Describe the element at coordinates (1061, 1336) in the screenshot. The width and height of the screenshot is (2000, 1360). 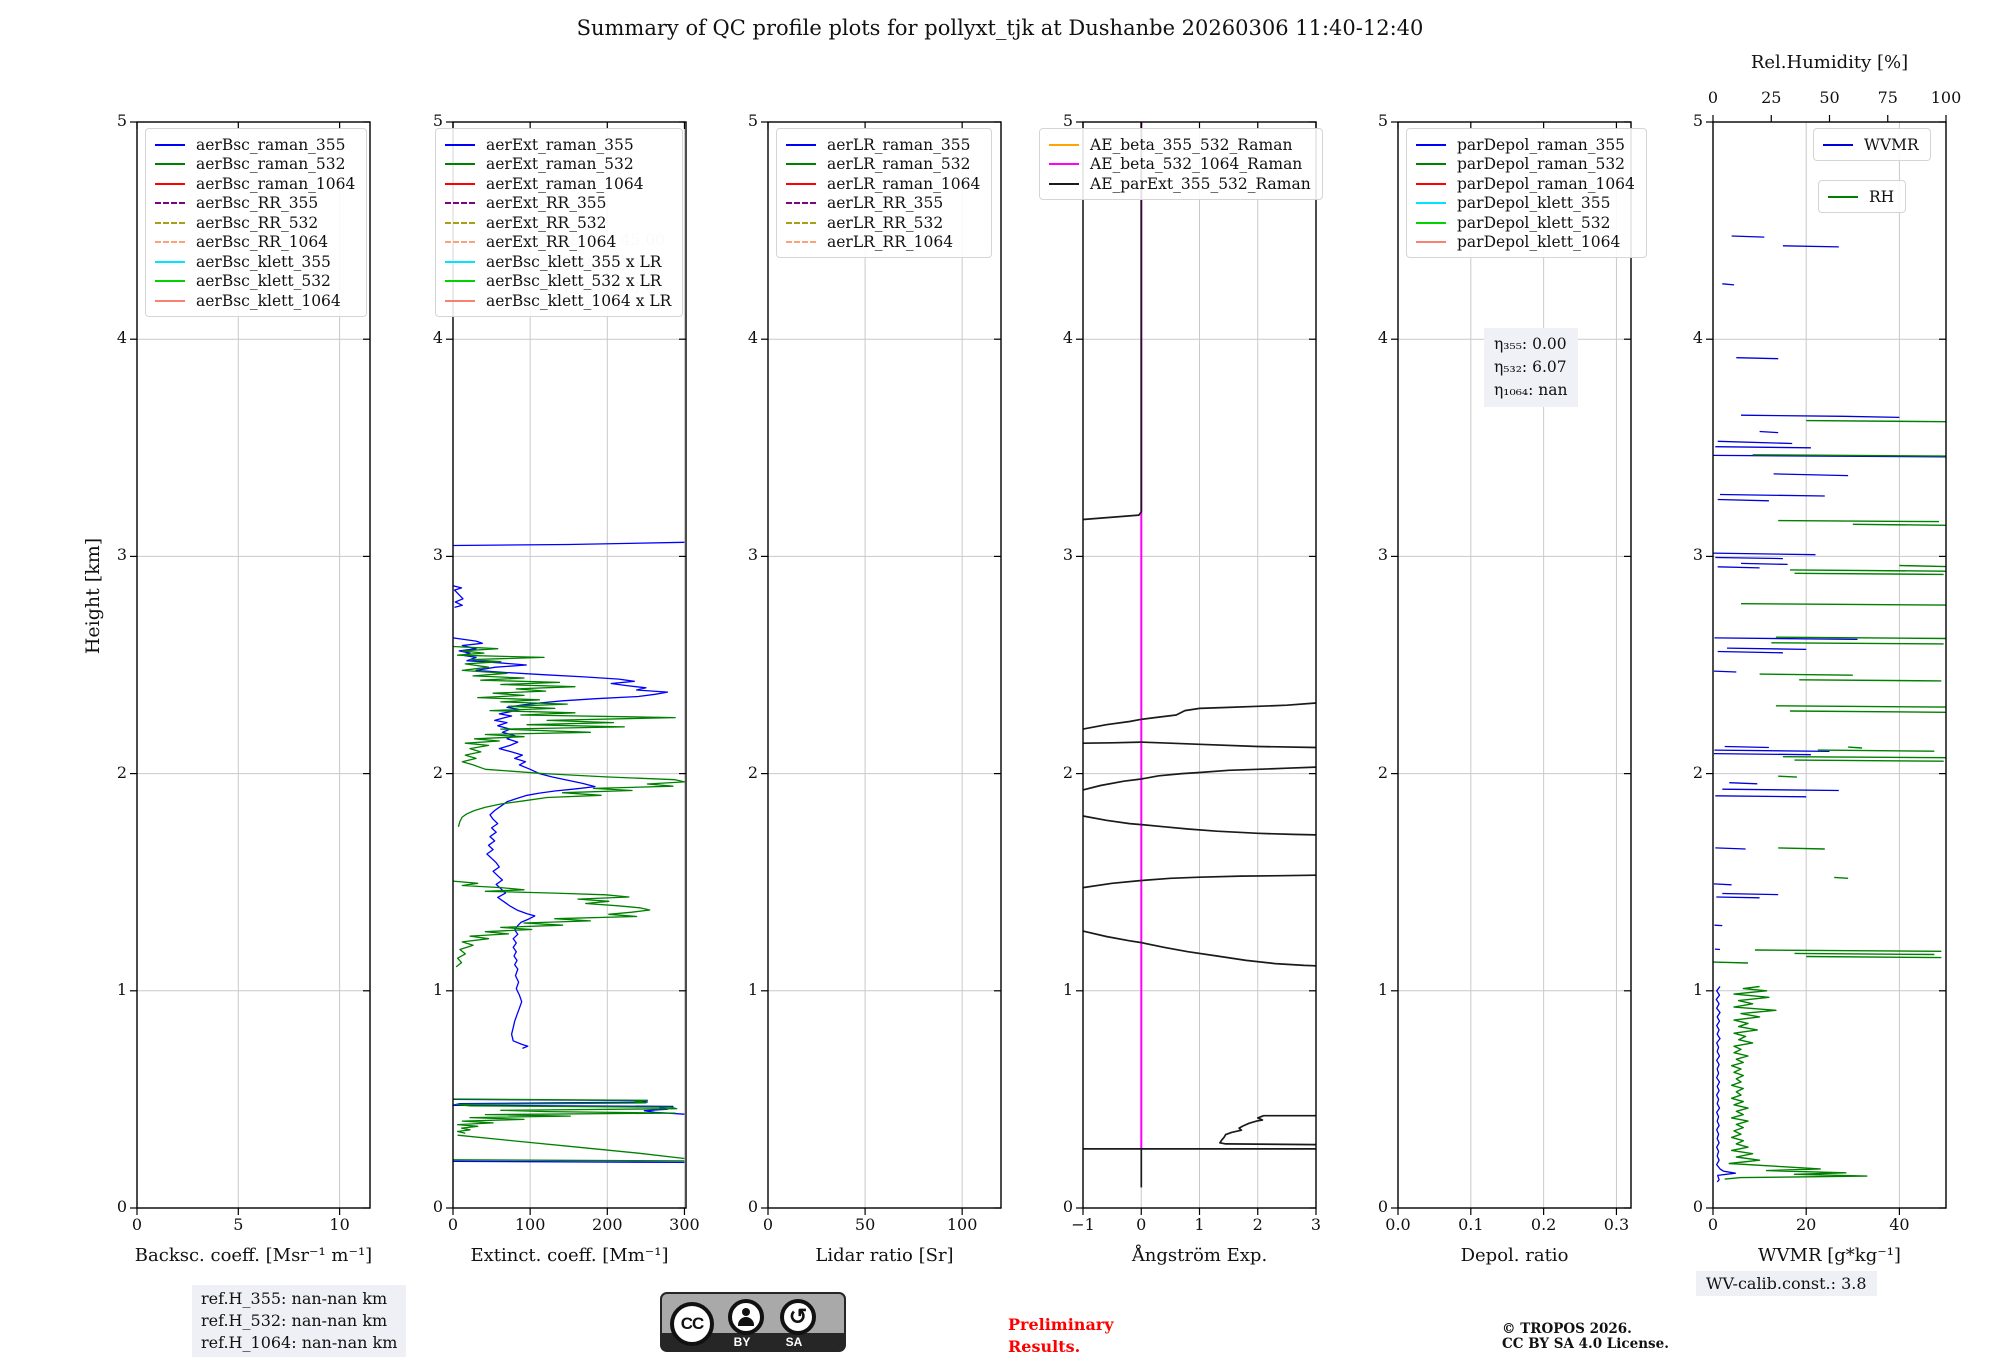
I see `preliminary-results-note: Preliminary Results.` at that location.